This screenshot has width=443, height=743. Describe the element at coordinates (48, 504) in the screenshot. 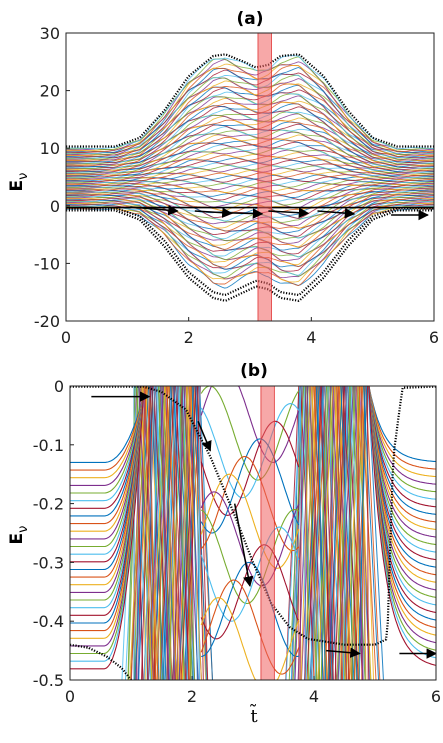

I see `y-tick-label: -0.2` at that location.